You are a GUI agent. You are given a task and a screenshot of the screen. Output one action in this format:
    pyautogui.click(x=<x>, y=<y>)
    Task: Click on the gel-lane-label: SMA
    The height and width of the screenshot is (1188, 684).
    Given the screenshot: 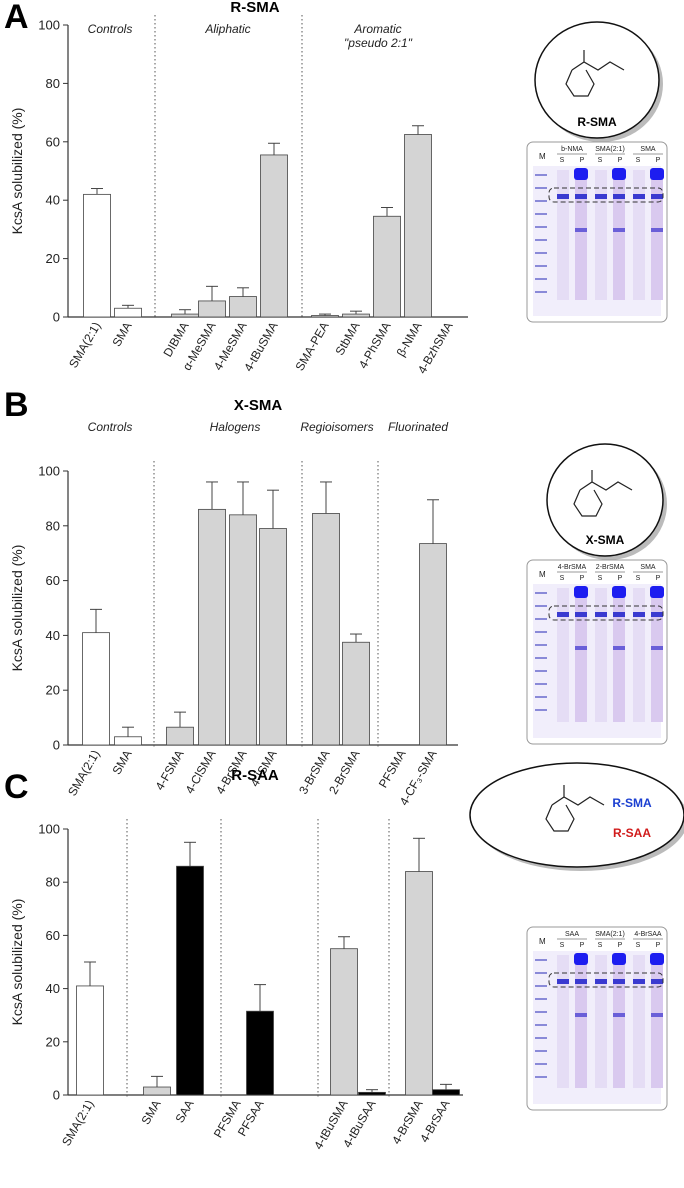 What is the action you would take?
    pyautogui.click(x=648, y=567)
    